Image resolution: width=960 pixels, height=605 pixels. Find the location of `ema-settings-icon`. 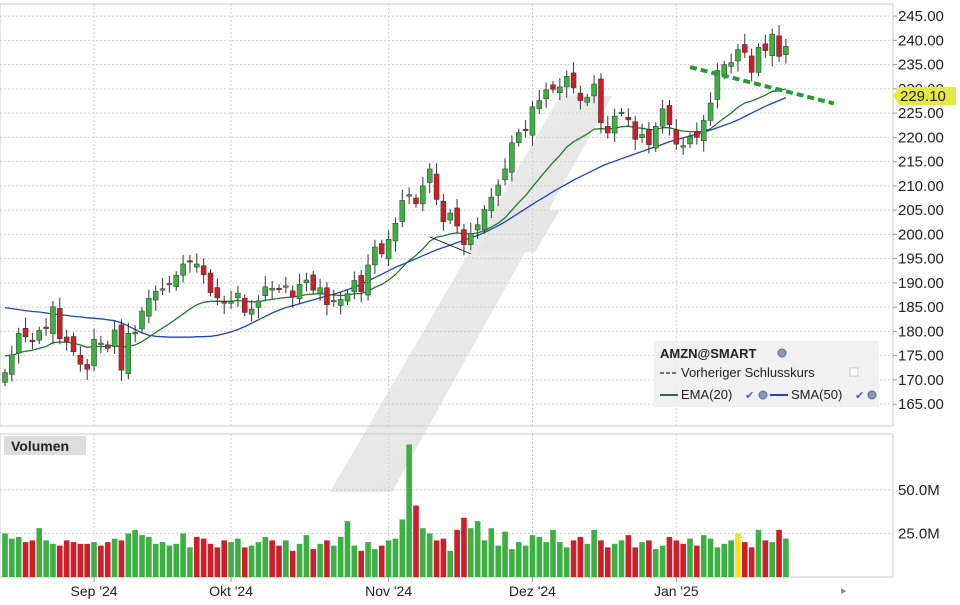

ema-settings-icon is located at coordinates (763, 395).